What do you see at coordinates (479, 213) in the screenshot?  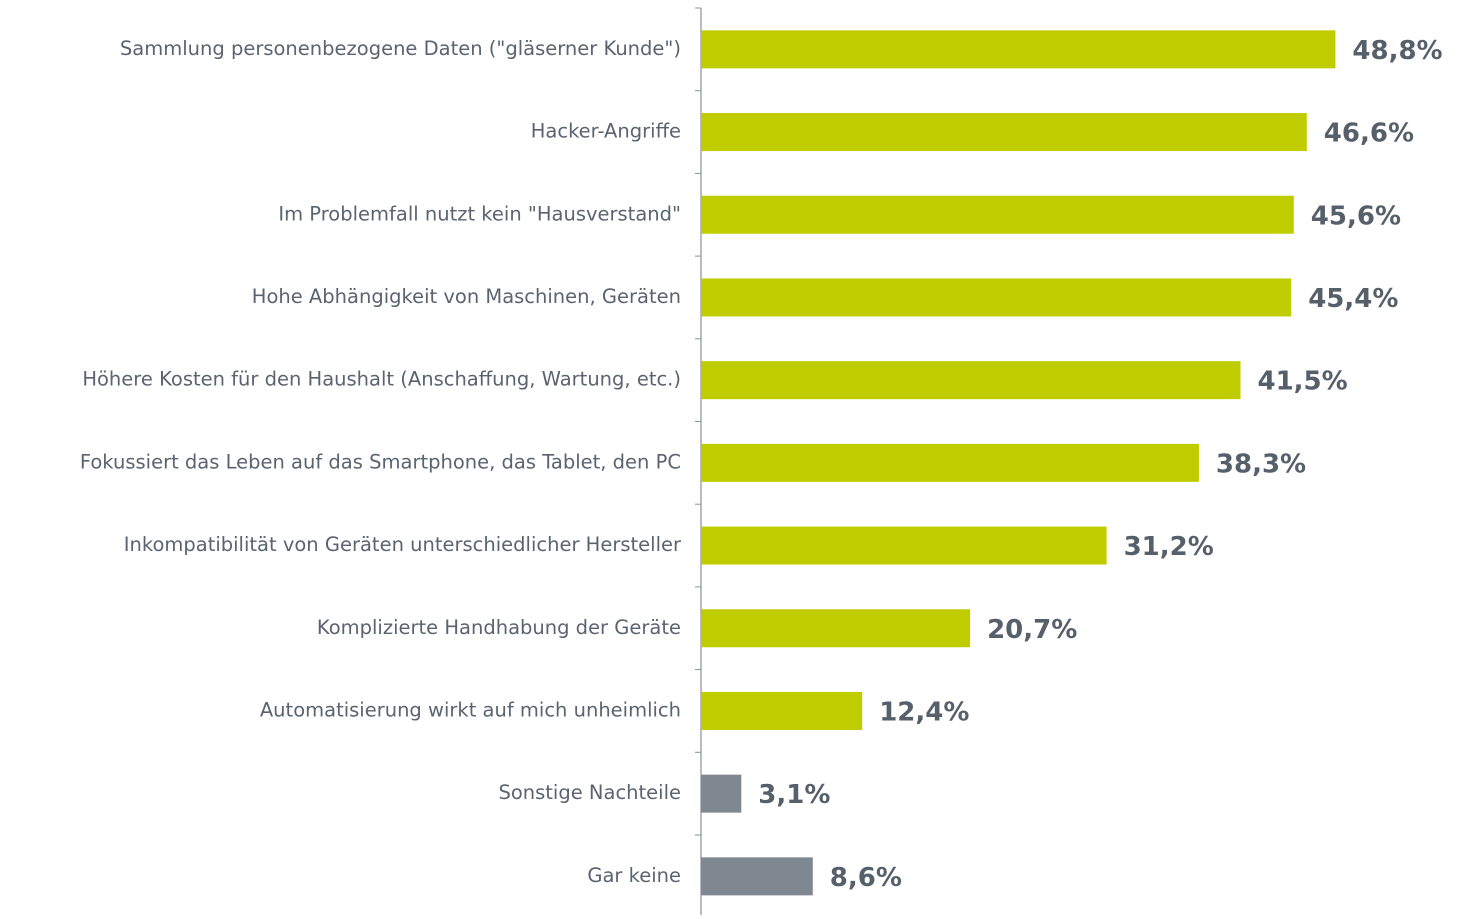 I see `category-label: Im Problemfall nutzt kein "Hausverstand"` at bounding box center [479, 213].